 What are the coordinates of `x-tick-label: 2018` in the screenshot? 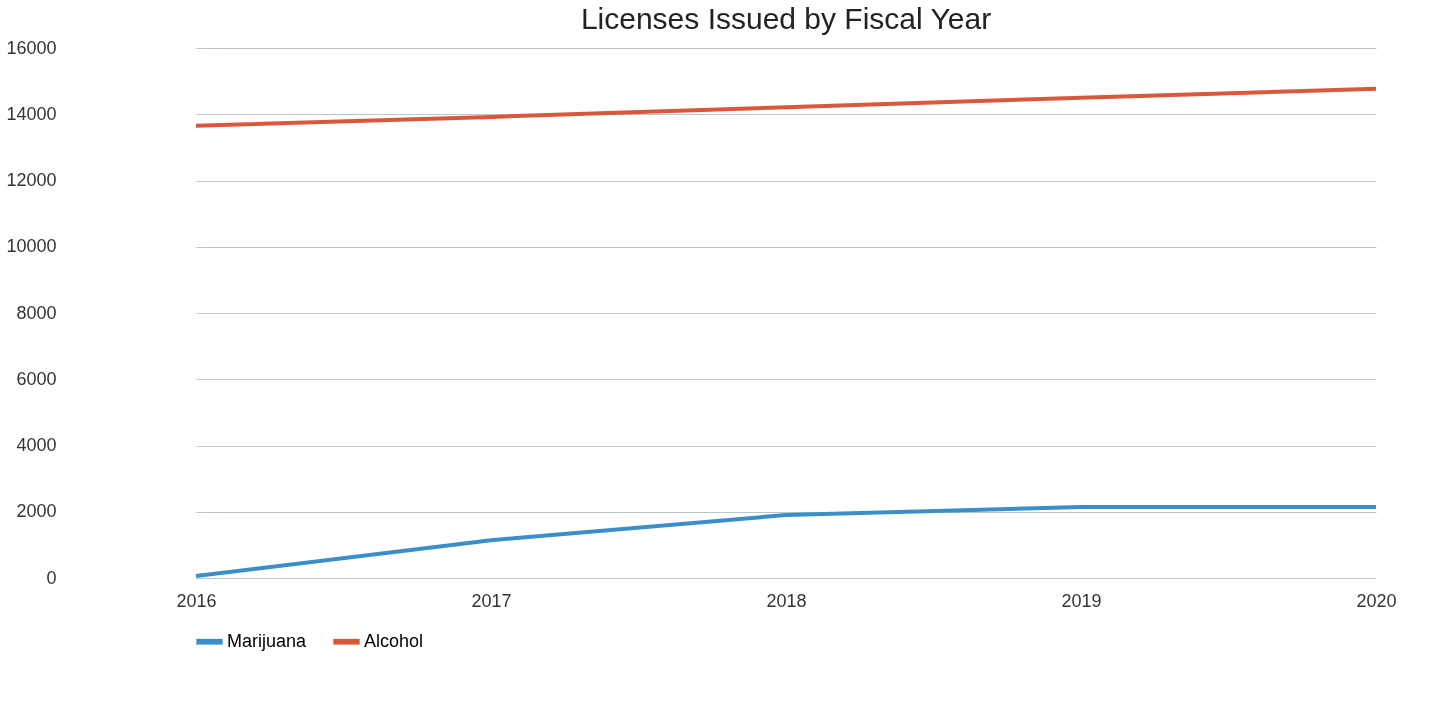 It's located at (786, 600).